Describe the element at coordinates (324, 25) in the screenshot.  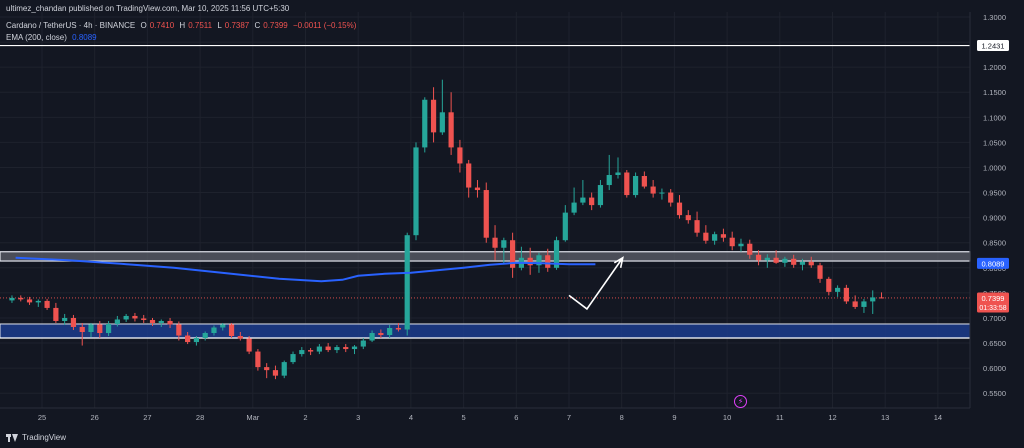
I see `ohlc-change: −0.0011 (−0.15%)` at that location.